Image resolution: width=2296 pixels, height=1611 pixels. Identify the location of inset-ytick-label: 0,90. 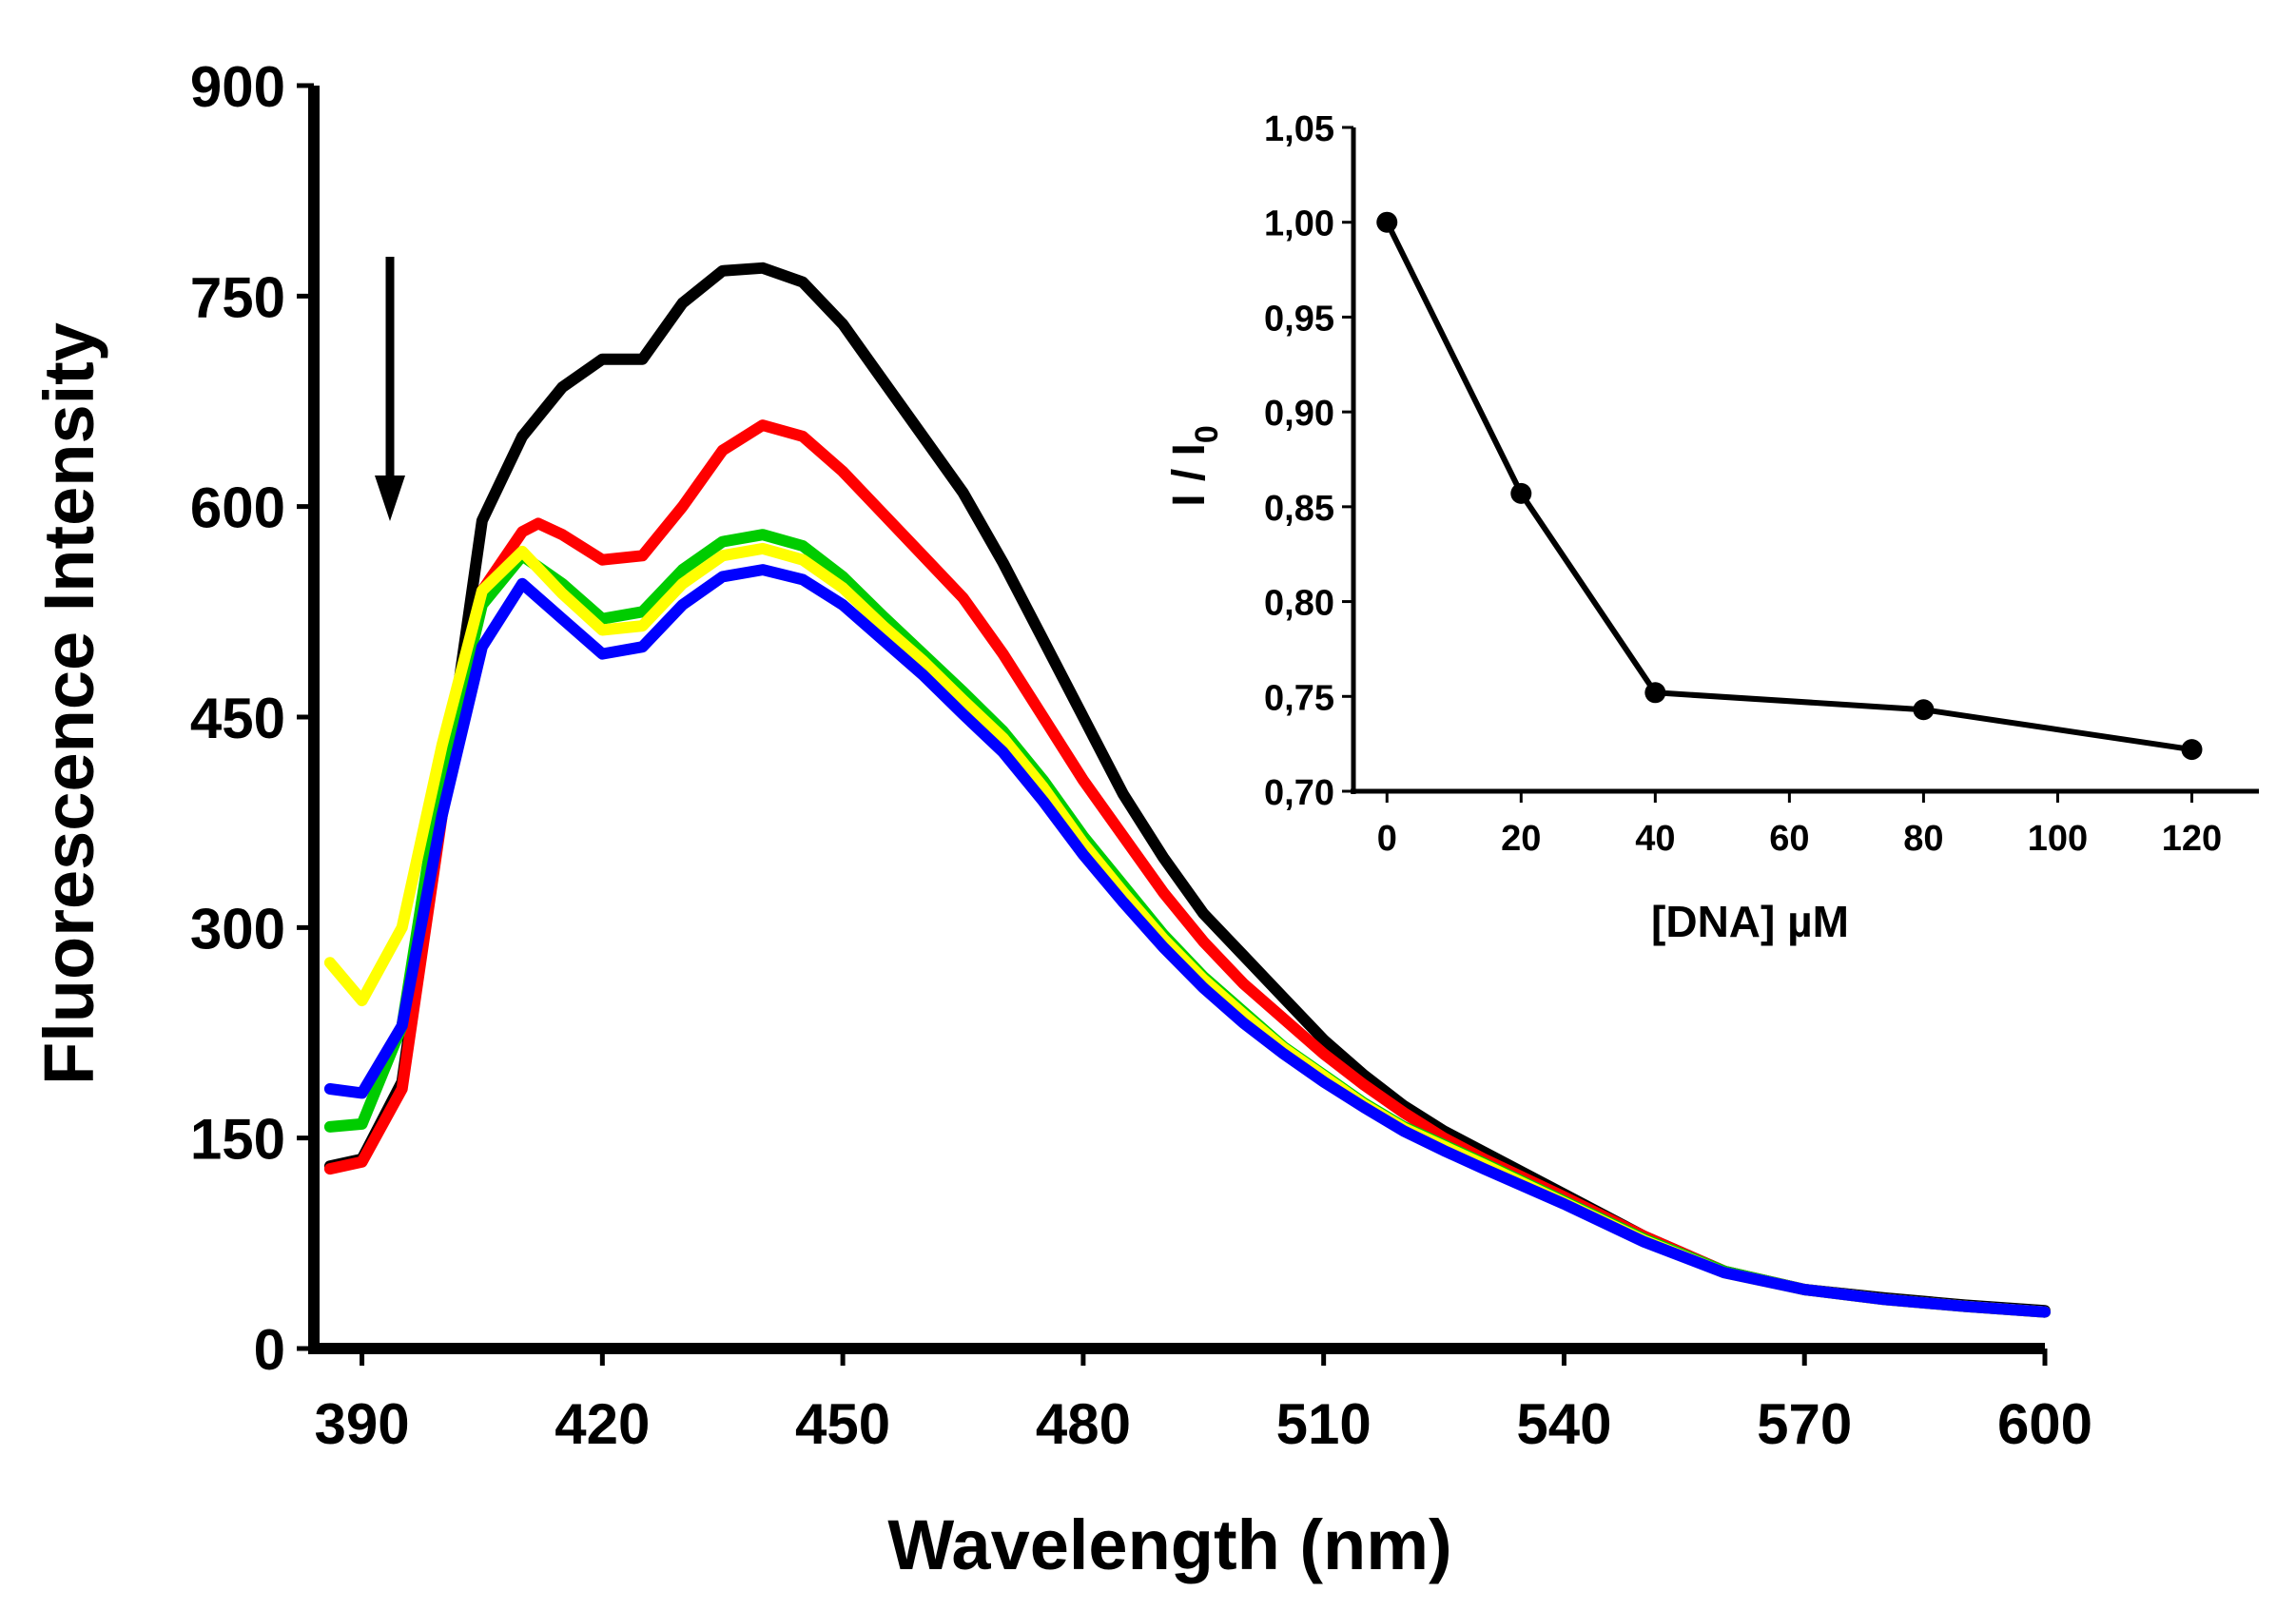
(1299, 414).